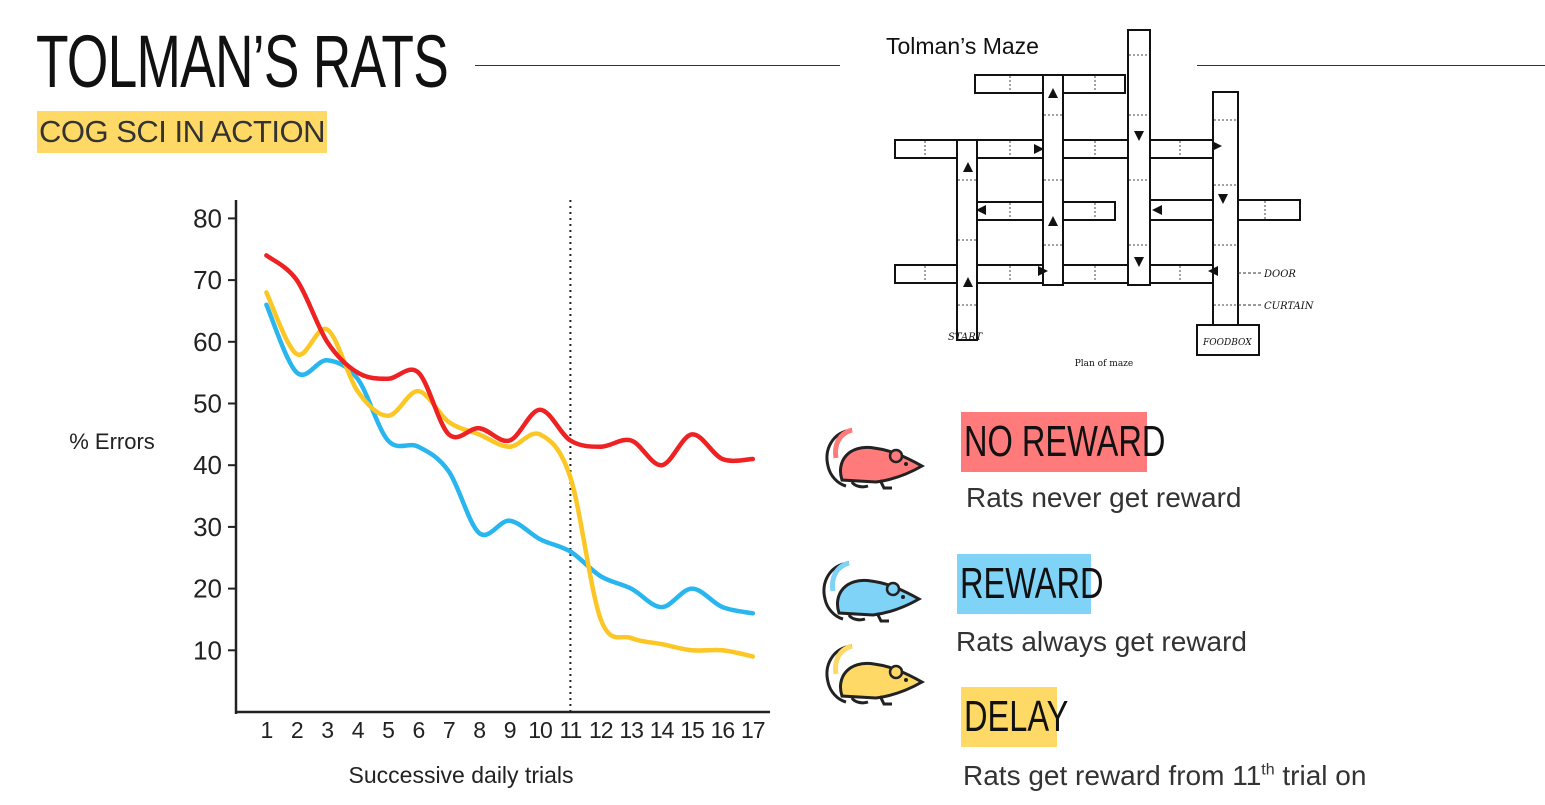  What do you see at coordinates (692, 730) in the screenshot?
I see `x-tick-label: 15` at bounding box center [692, 730].